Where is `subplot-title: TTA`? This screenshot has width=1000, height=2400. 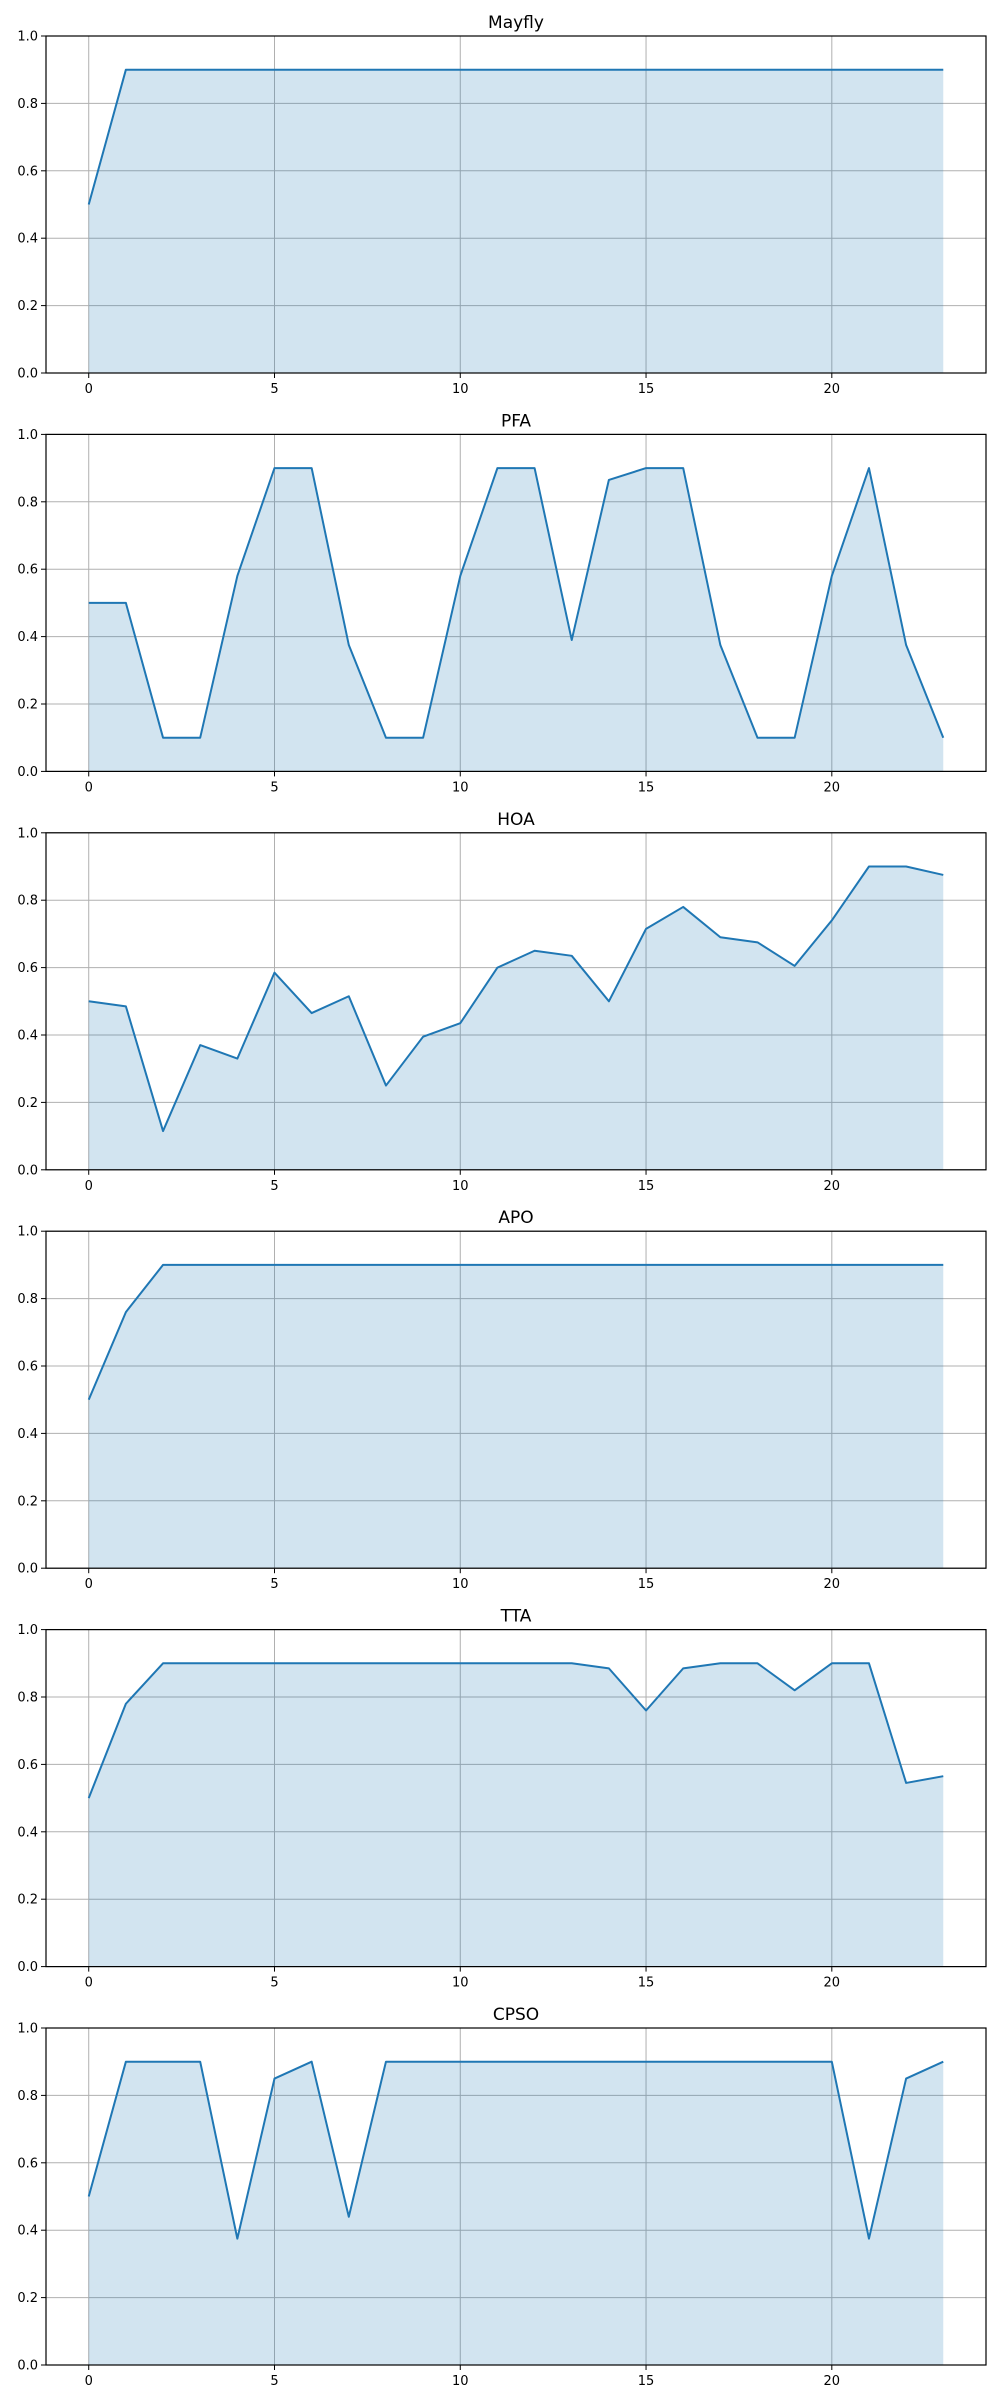
subplot-title: TTA is located at coordinates (516, 1617).